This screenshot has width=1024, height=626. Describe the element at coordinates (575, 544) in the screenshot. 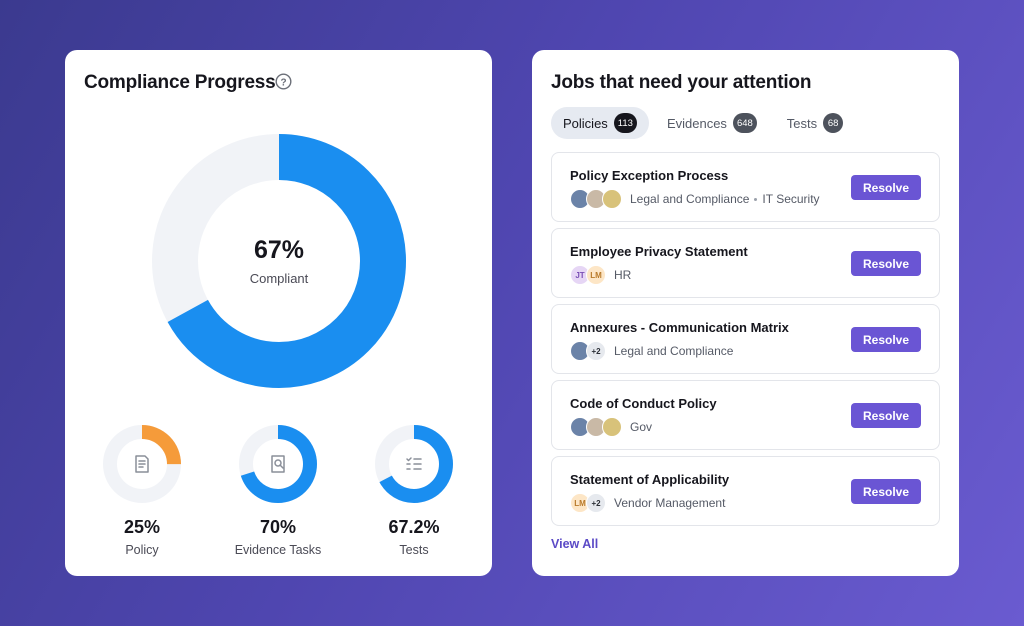

I see `view-all-link: View All` at that location.